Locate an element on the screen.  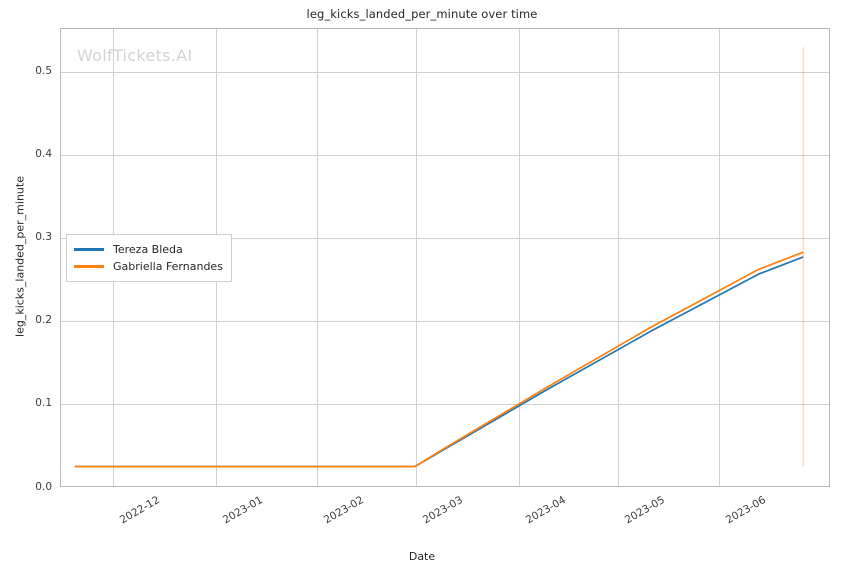
legend-label: Tereza Bleda is located at coordinates (148, 249).